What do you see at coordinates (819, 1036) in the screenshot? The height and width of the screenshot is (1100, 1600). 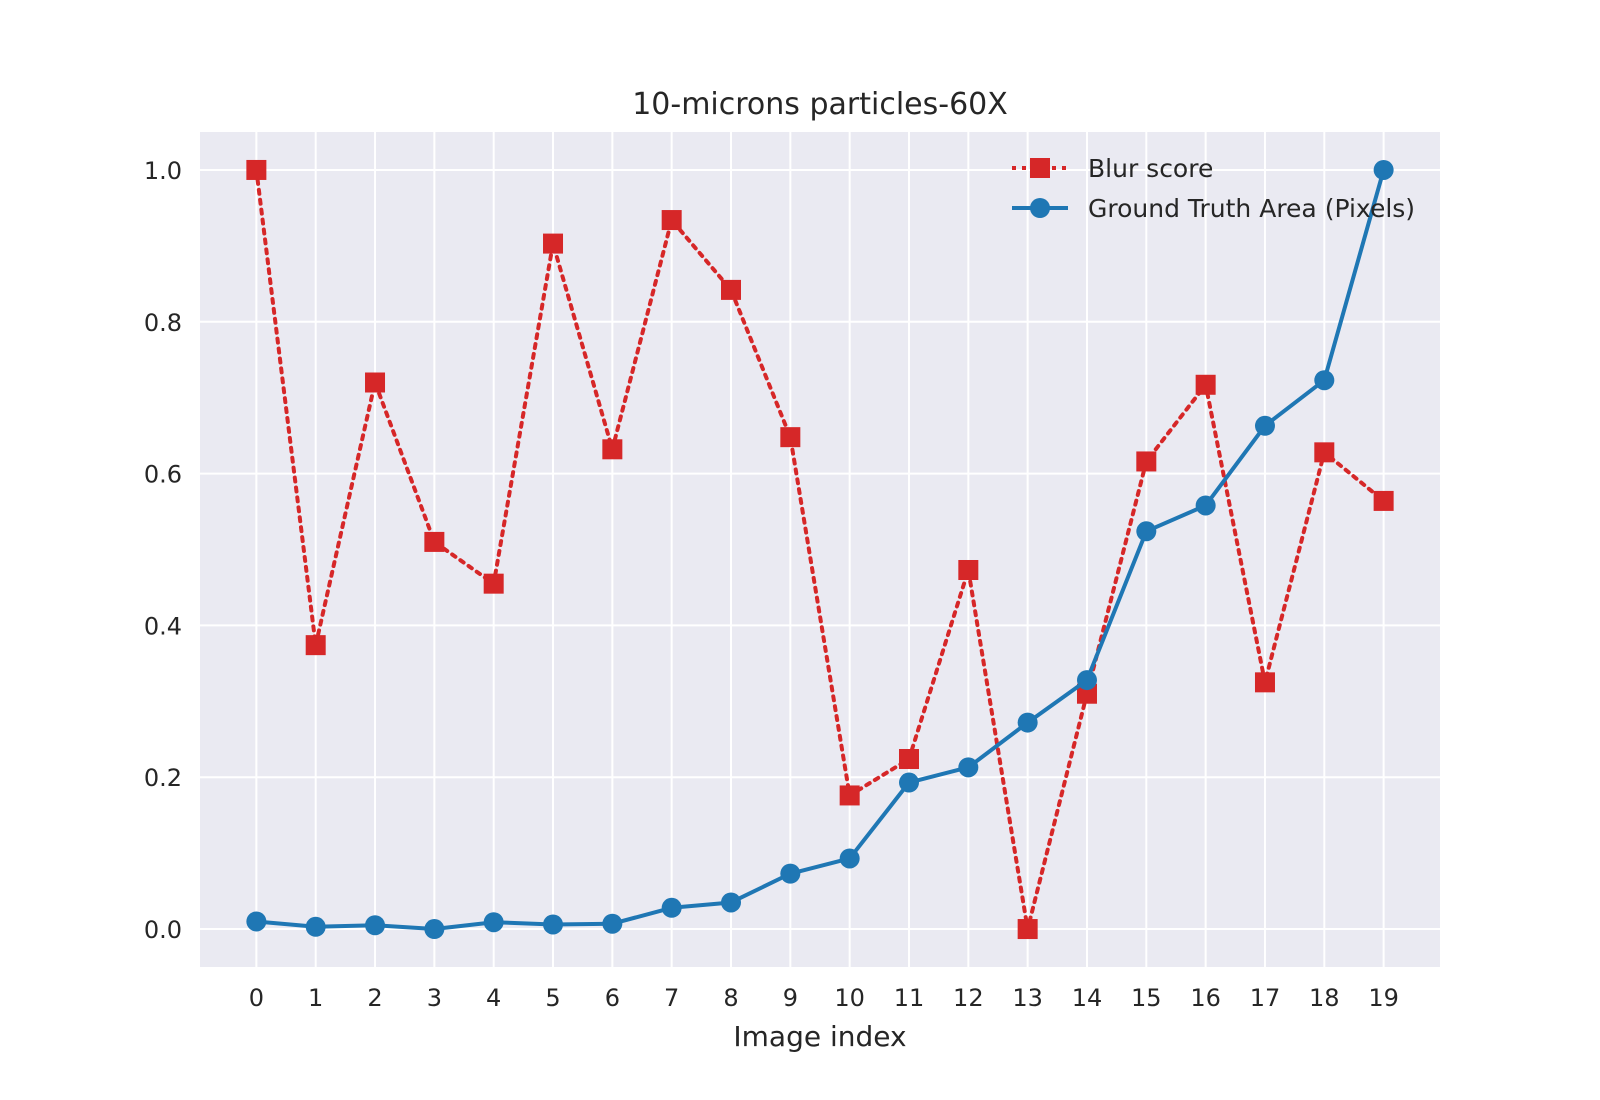 I see `x-axis-label: Image index` at bounding box center [819, 1036].